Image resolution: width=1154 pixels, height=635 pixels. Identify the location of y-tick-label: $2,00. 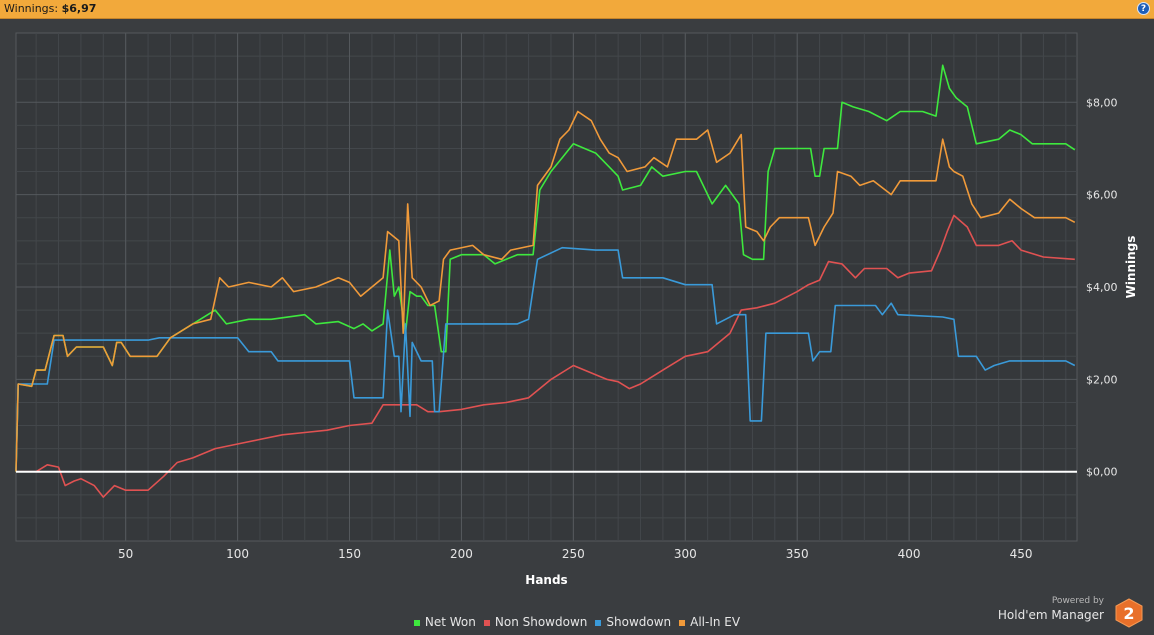
(1102, 379).